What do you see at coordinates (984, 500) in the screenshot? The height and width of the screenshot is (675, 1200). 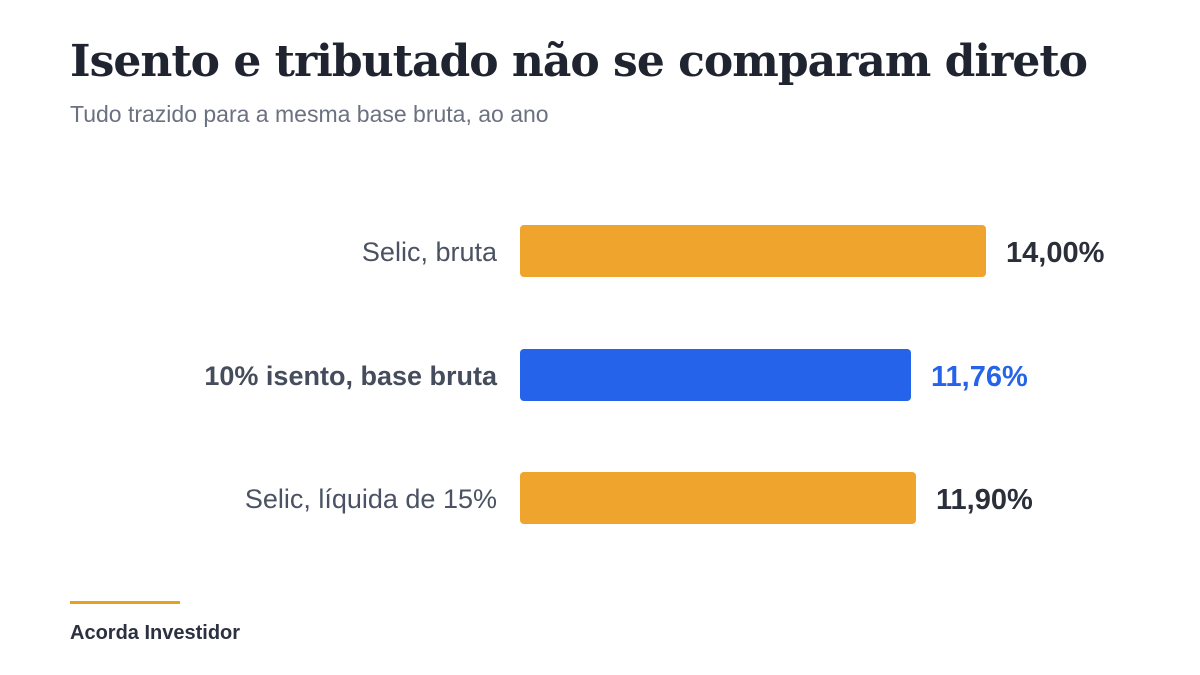 I see `value-label: 11,90%` at bounding box center [984, 500].